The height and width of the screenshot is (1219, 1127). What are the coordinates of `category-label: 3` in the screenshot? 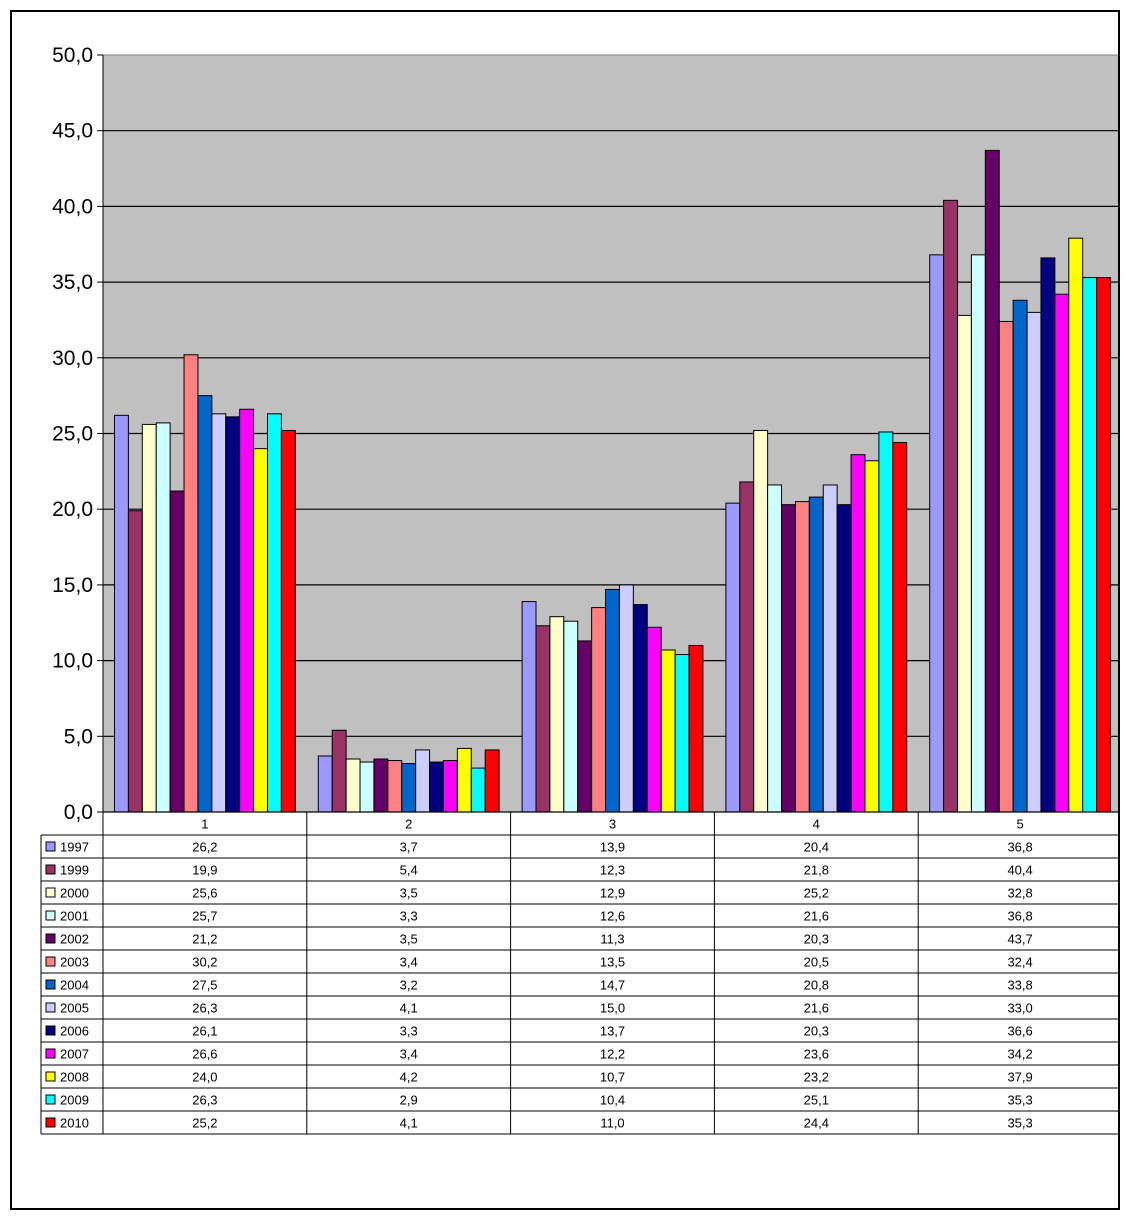 It's located at (612, 824).